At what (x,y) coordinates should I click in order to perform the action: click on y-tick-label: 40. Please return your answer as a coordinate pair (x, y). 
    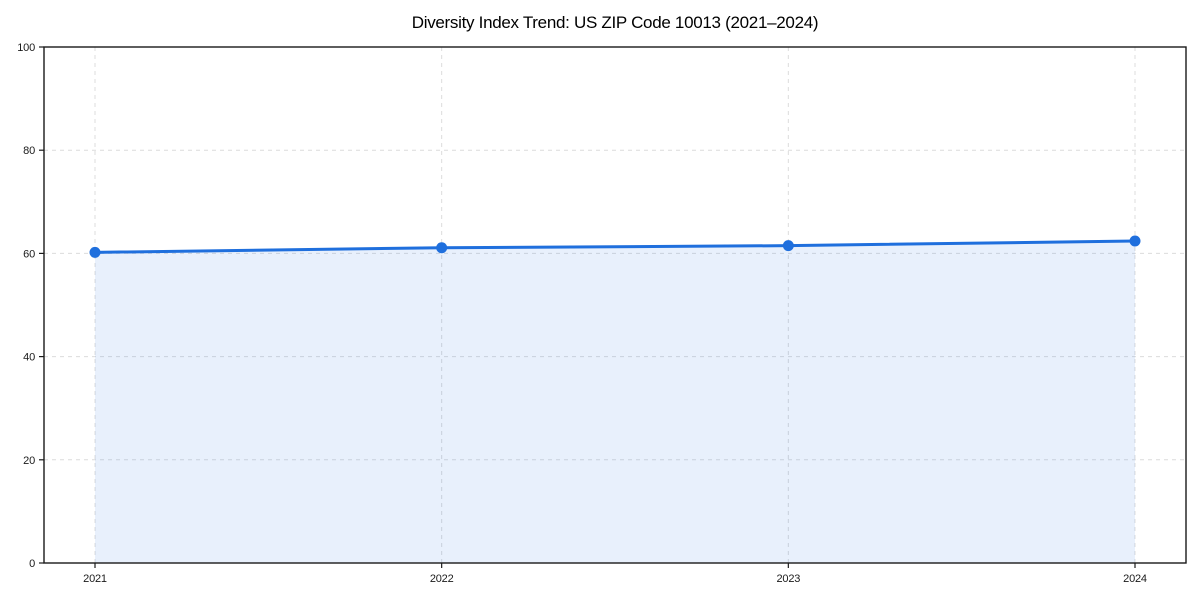
    Looking at the image, I should click on (29, 358).